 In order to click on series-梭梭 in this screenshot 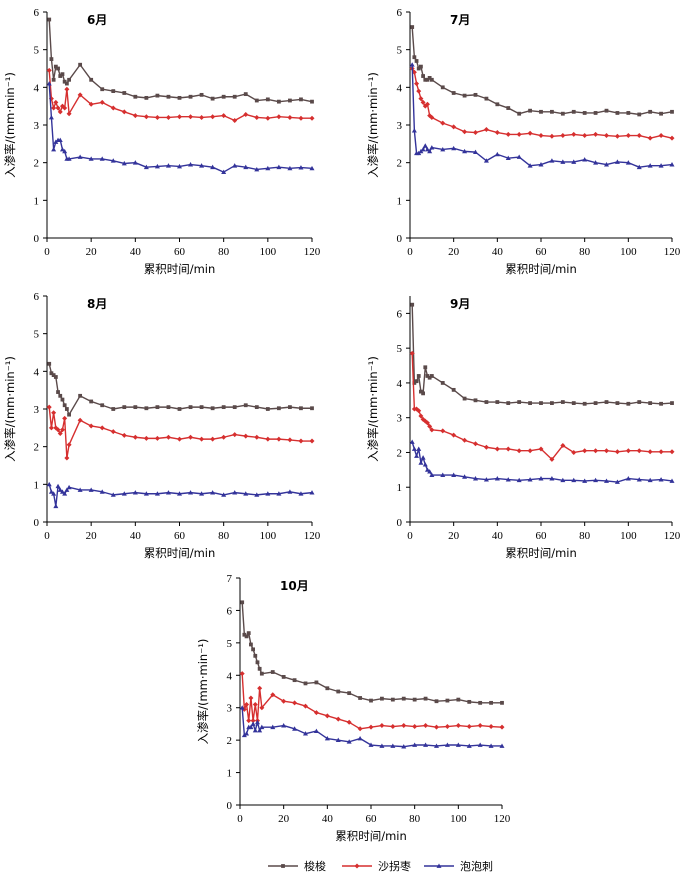, I will do `click(372, 652)`.